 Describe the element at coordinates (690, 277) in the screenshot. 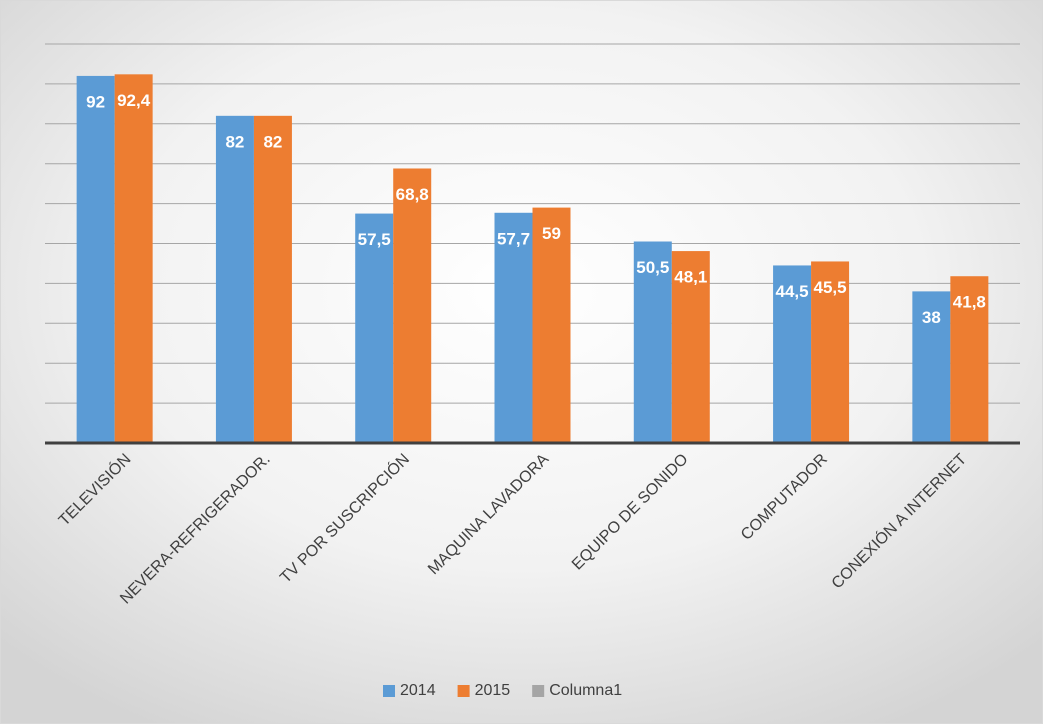

I see `data-label: 48,1` at that location.